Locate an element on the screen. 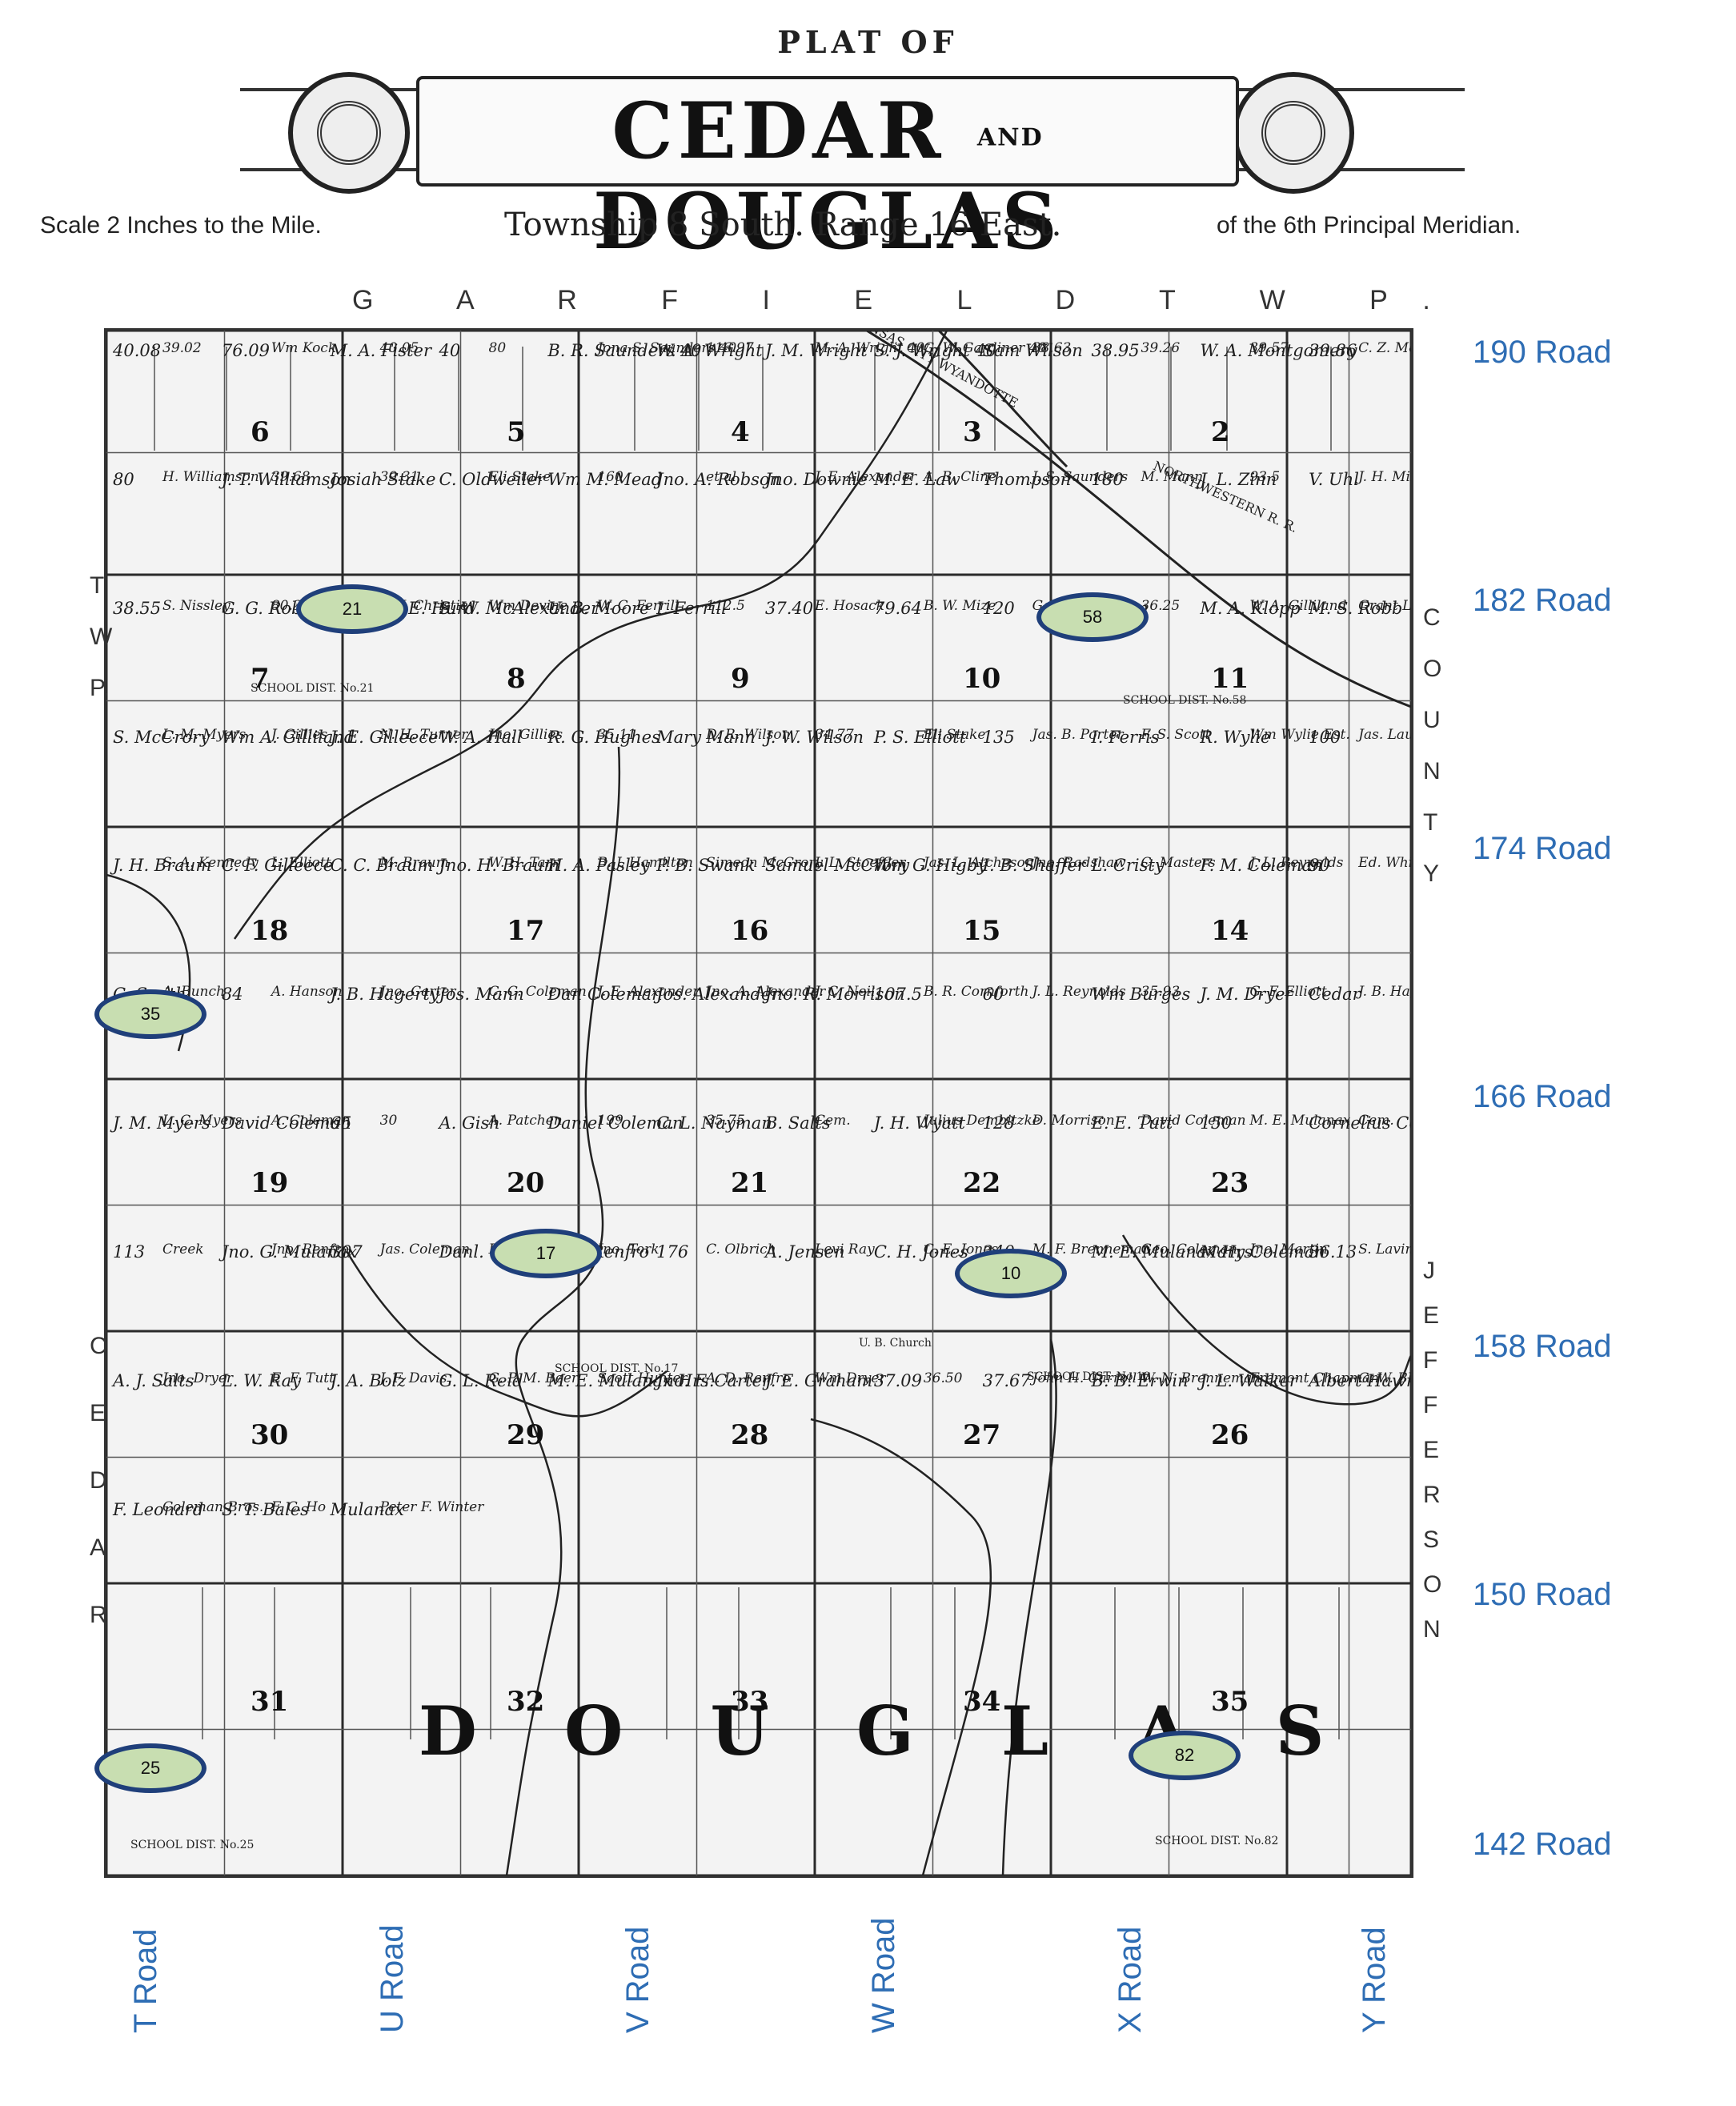  parcel-label: G. F. Elliott is located at coordinates (1288, 992).